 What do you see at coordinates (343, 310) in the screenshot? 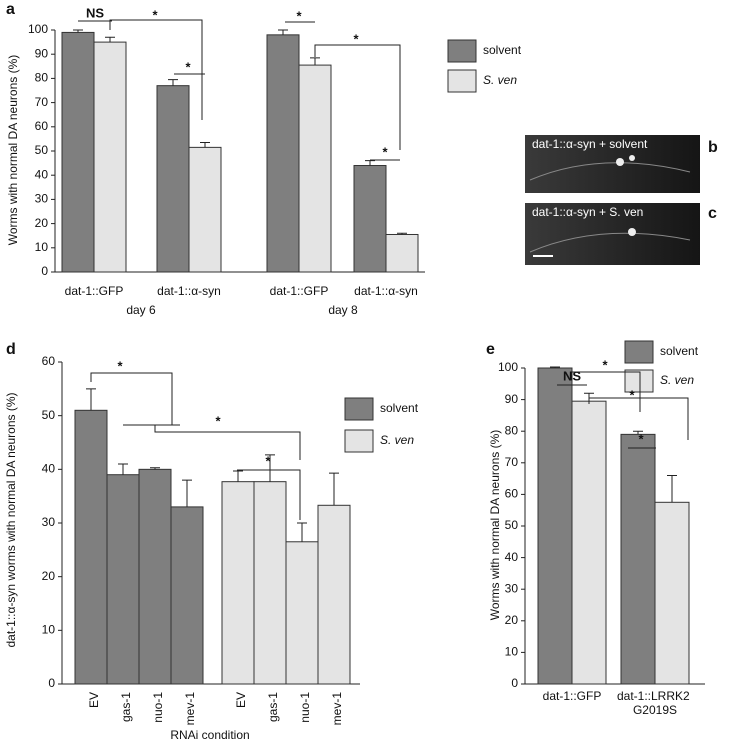
I see `group-label: day 8` at bounding box center [343, 310].